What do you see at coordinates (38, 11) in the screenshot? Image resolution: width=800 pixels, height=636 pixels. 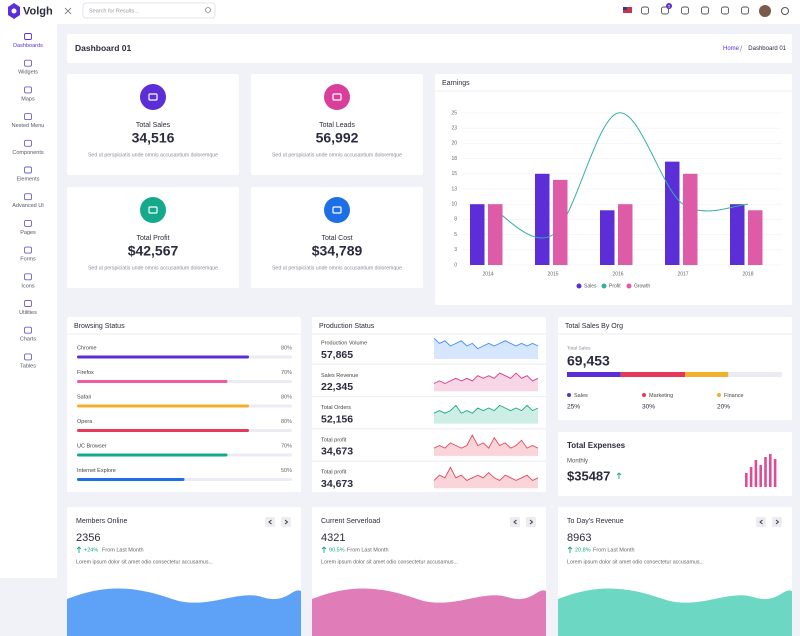 I see `brand: Volgh` at bounding box center [38, 11].